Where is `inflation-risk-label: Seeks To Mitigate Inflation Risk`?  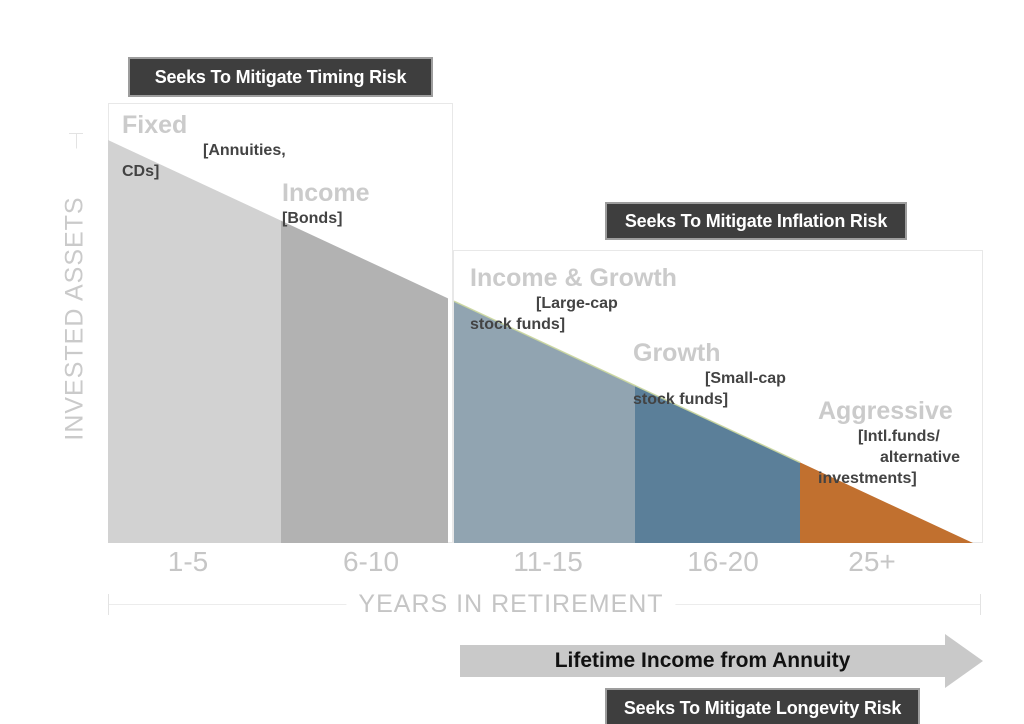
inflation-risk-label: Seeks To Mitigate Inflation Risk is located at coordinates (756, 220).